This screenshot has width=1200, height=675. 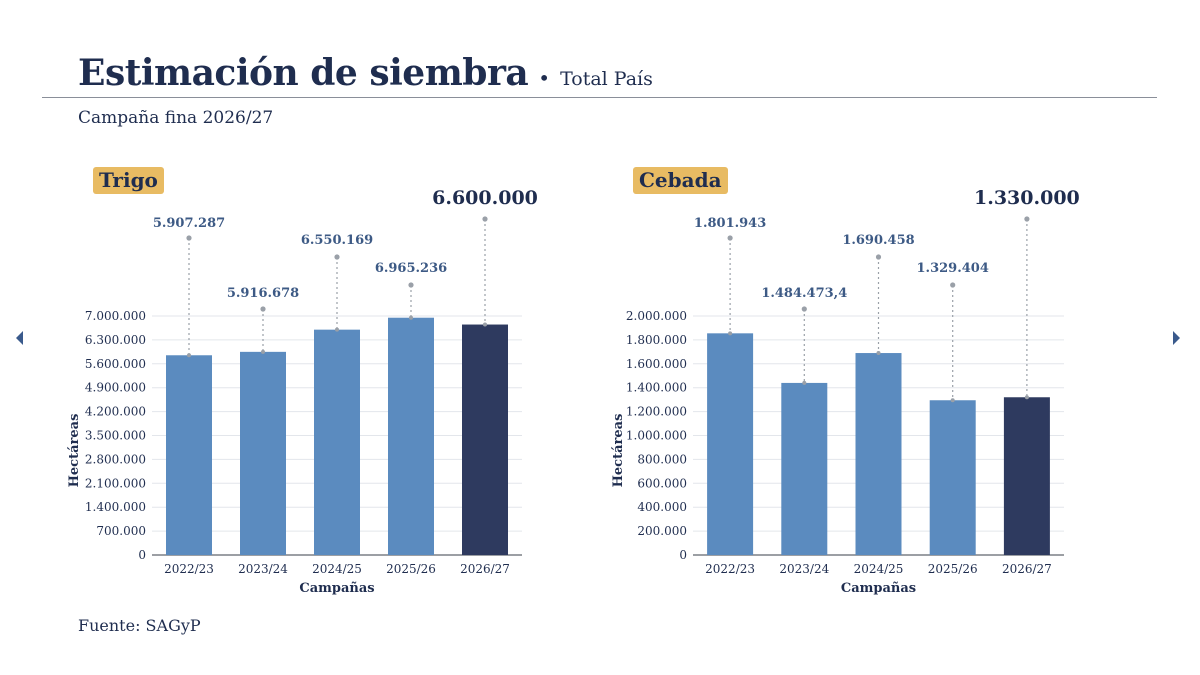 I want to click on page-title: Estimación de siembra, so click(x=303, y=73).